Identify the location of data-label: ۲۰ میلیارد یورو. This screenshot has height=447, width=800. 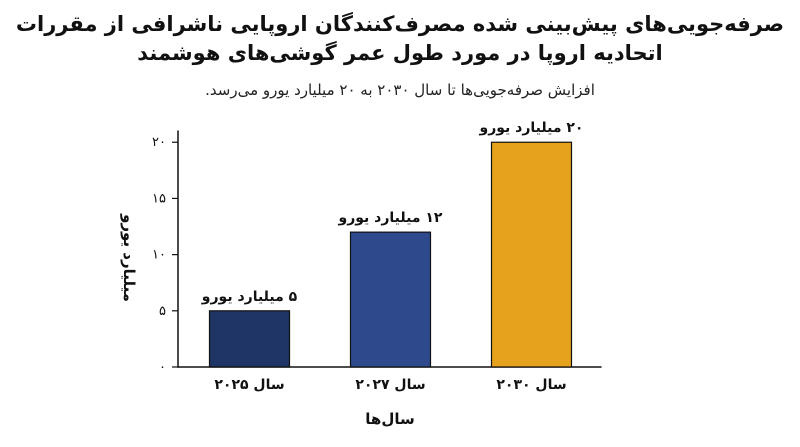
(531, 128).